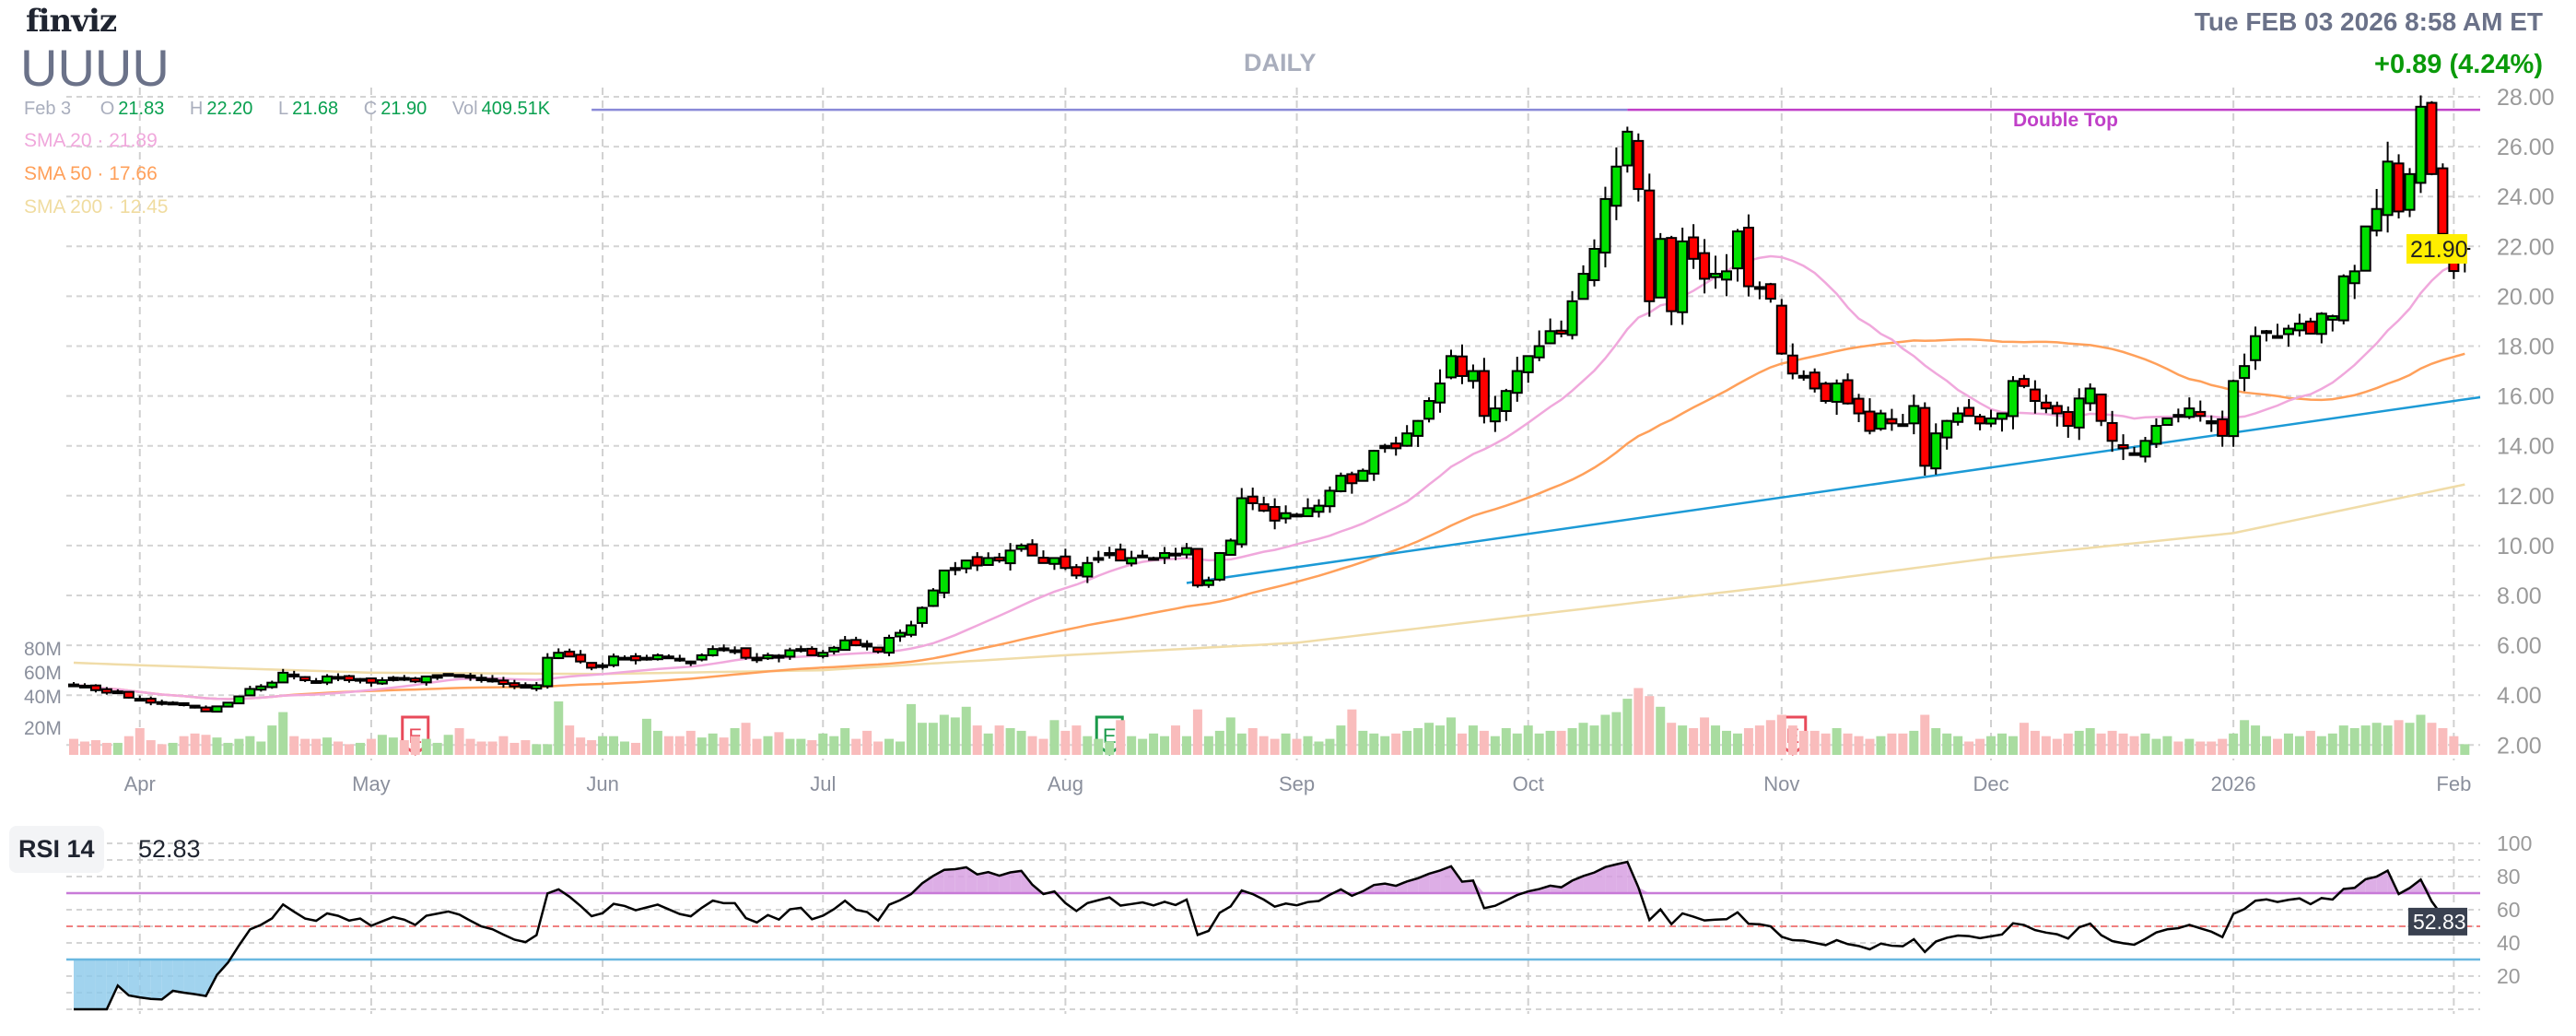 Image resolution: width=2576 pixels, height=1036 pixels. What do you see at coordinates (1065, 784) in the screenshot?
I see `x-tick-label: Aug` at bounding box center [1065, 784].